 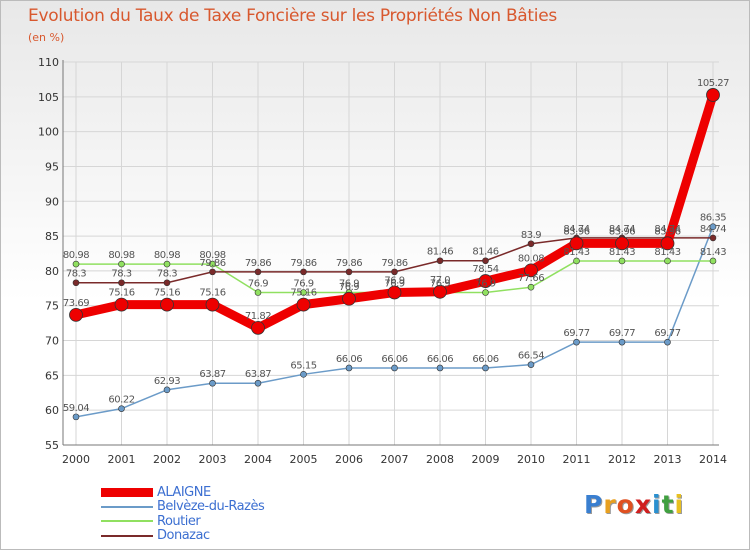 What do you see at coordinates (531, 459) in the screenshot?
I see `x-tick-label: 2010` at bounding box center [531, 459].